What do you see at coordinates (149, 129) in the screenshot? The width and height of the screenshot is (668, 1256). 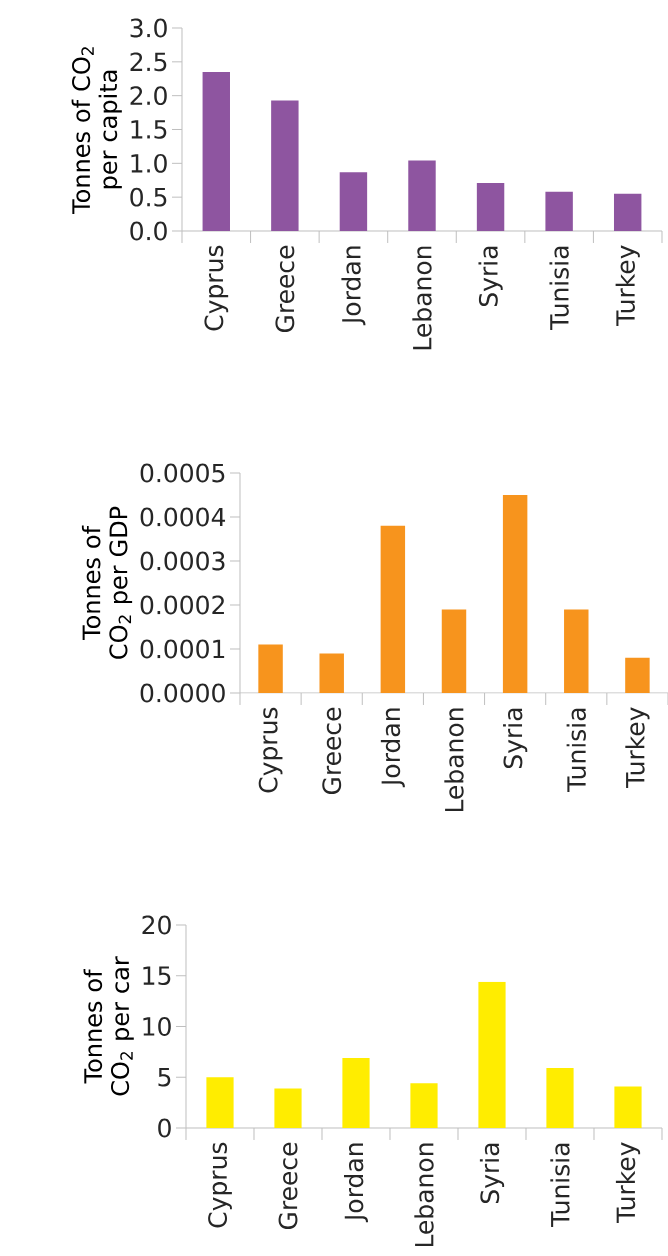 I see `y-tick-label: 1.5` at bounding box center [149, 129].